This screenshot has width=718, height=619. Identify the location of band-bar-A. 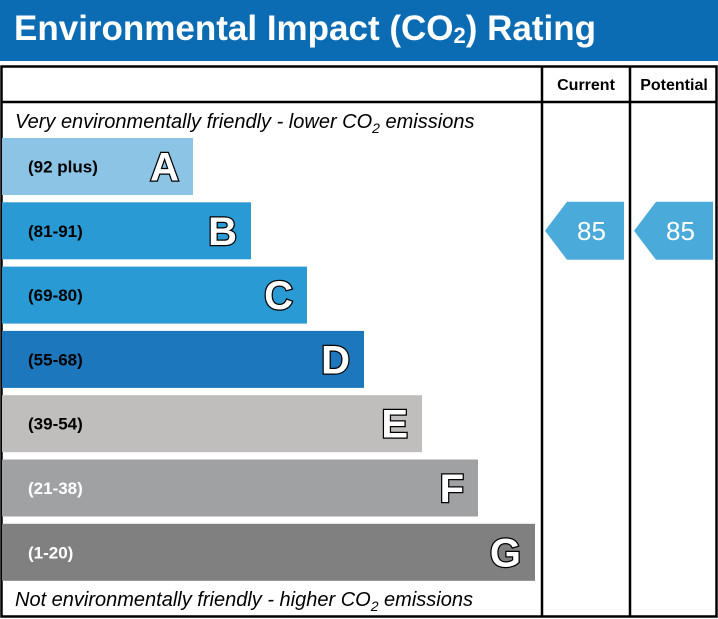
(97, 166).